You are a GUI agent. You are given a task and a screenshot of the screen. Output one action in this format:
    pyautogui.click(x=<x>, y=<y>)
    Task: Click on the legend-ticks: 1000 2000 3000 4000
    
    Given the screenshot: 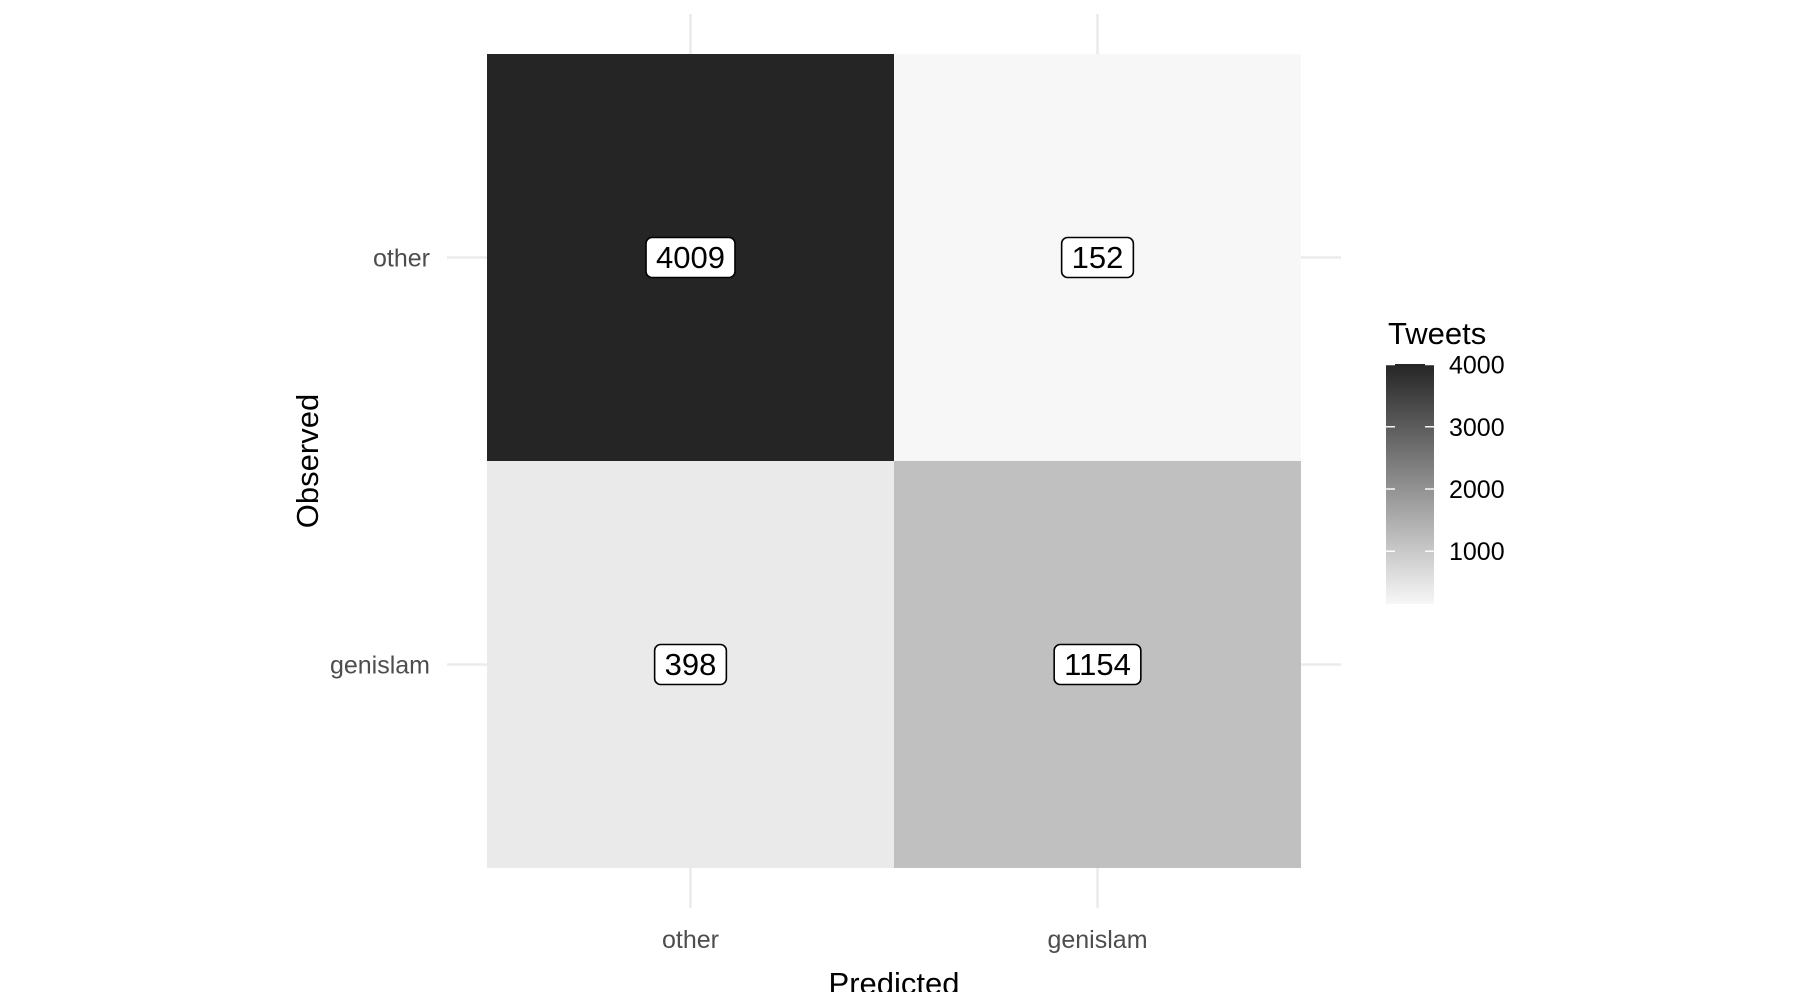 What is the action you would take?
    pyautogui.click(x=1445, y=459)
    